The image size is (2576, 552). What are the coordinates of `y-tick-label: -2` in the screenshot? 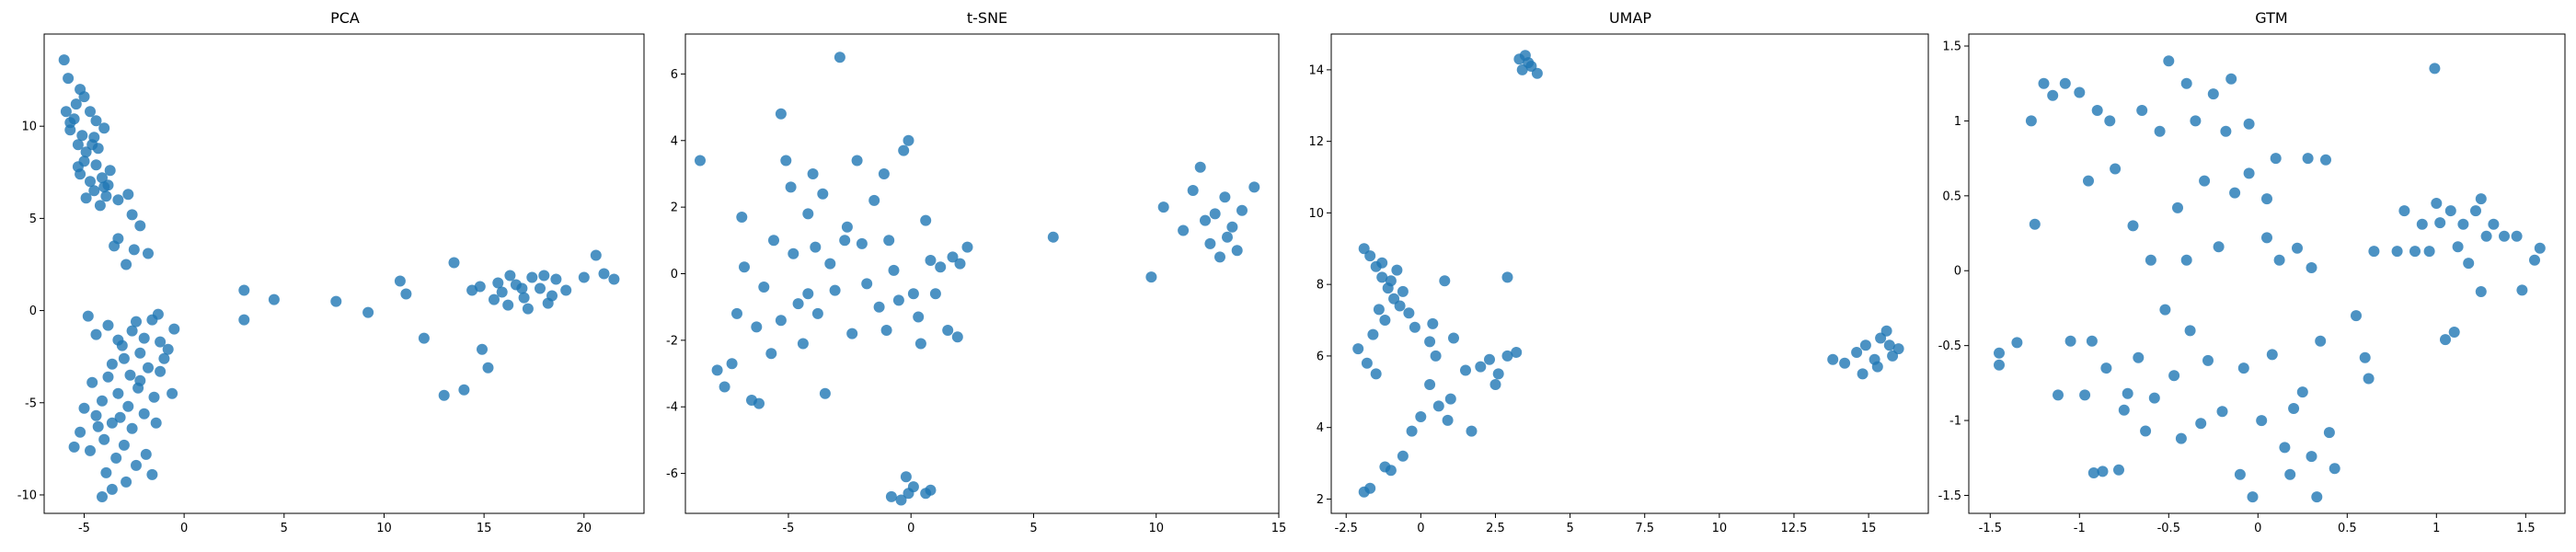 It's located at (672, 341).